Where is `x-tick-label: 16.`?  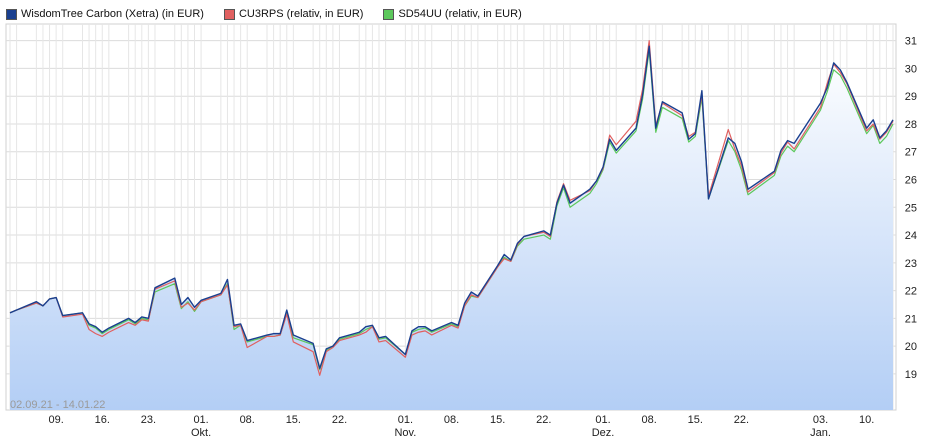
x-tick-label: 16. is located at coordinates (102, 420).